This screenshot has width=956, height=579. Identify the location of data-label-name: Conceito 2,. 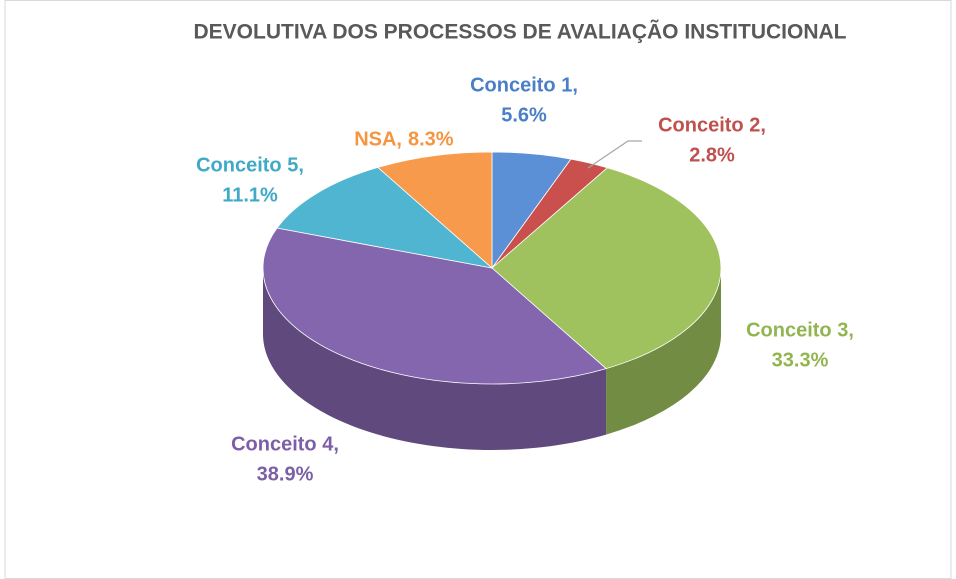
(712, 125).